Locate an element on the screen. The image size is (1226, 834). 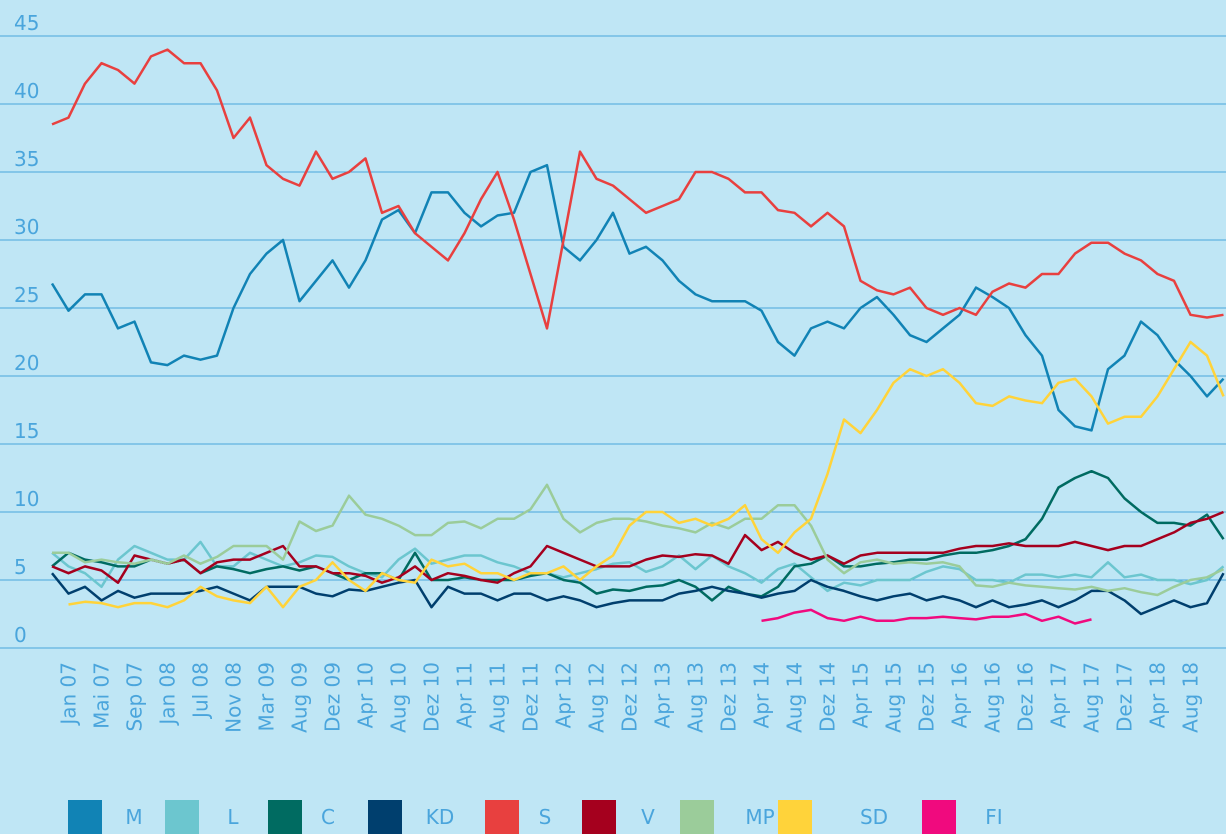
x-tick-label: Sep 07 is located at coordinates (135, 697).